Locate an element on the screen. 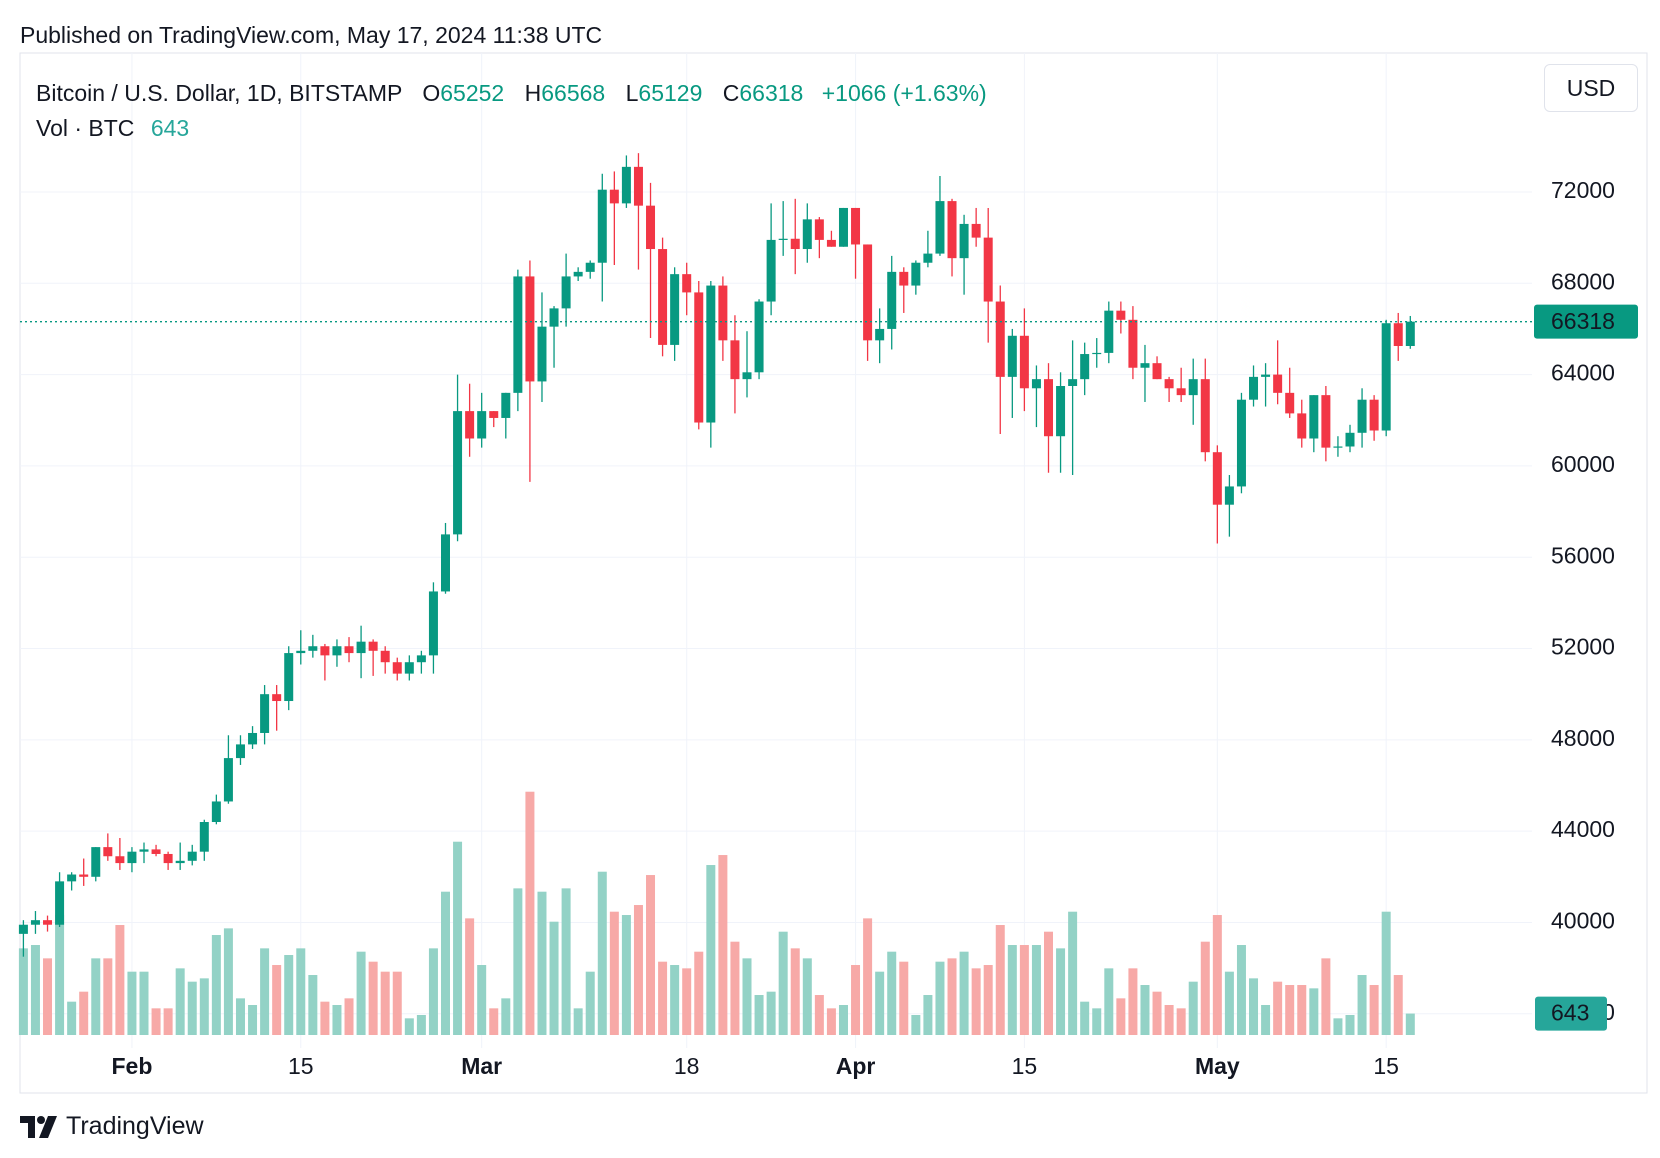 The height and width of the screenshot is (1158, 1660). currency-button: USD is located at coordinates (1591, 88).